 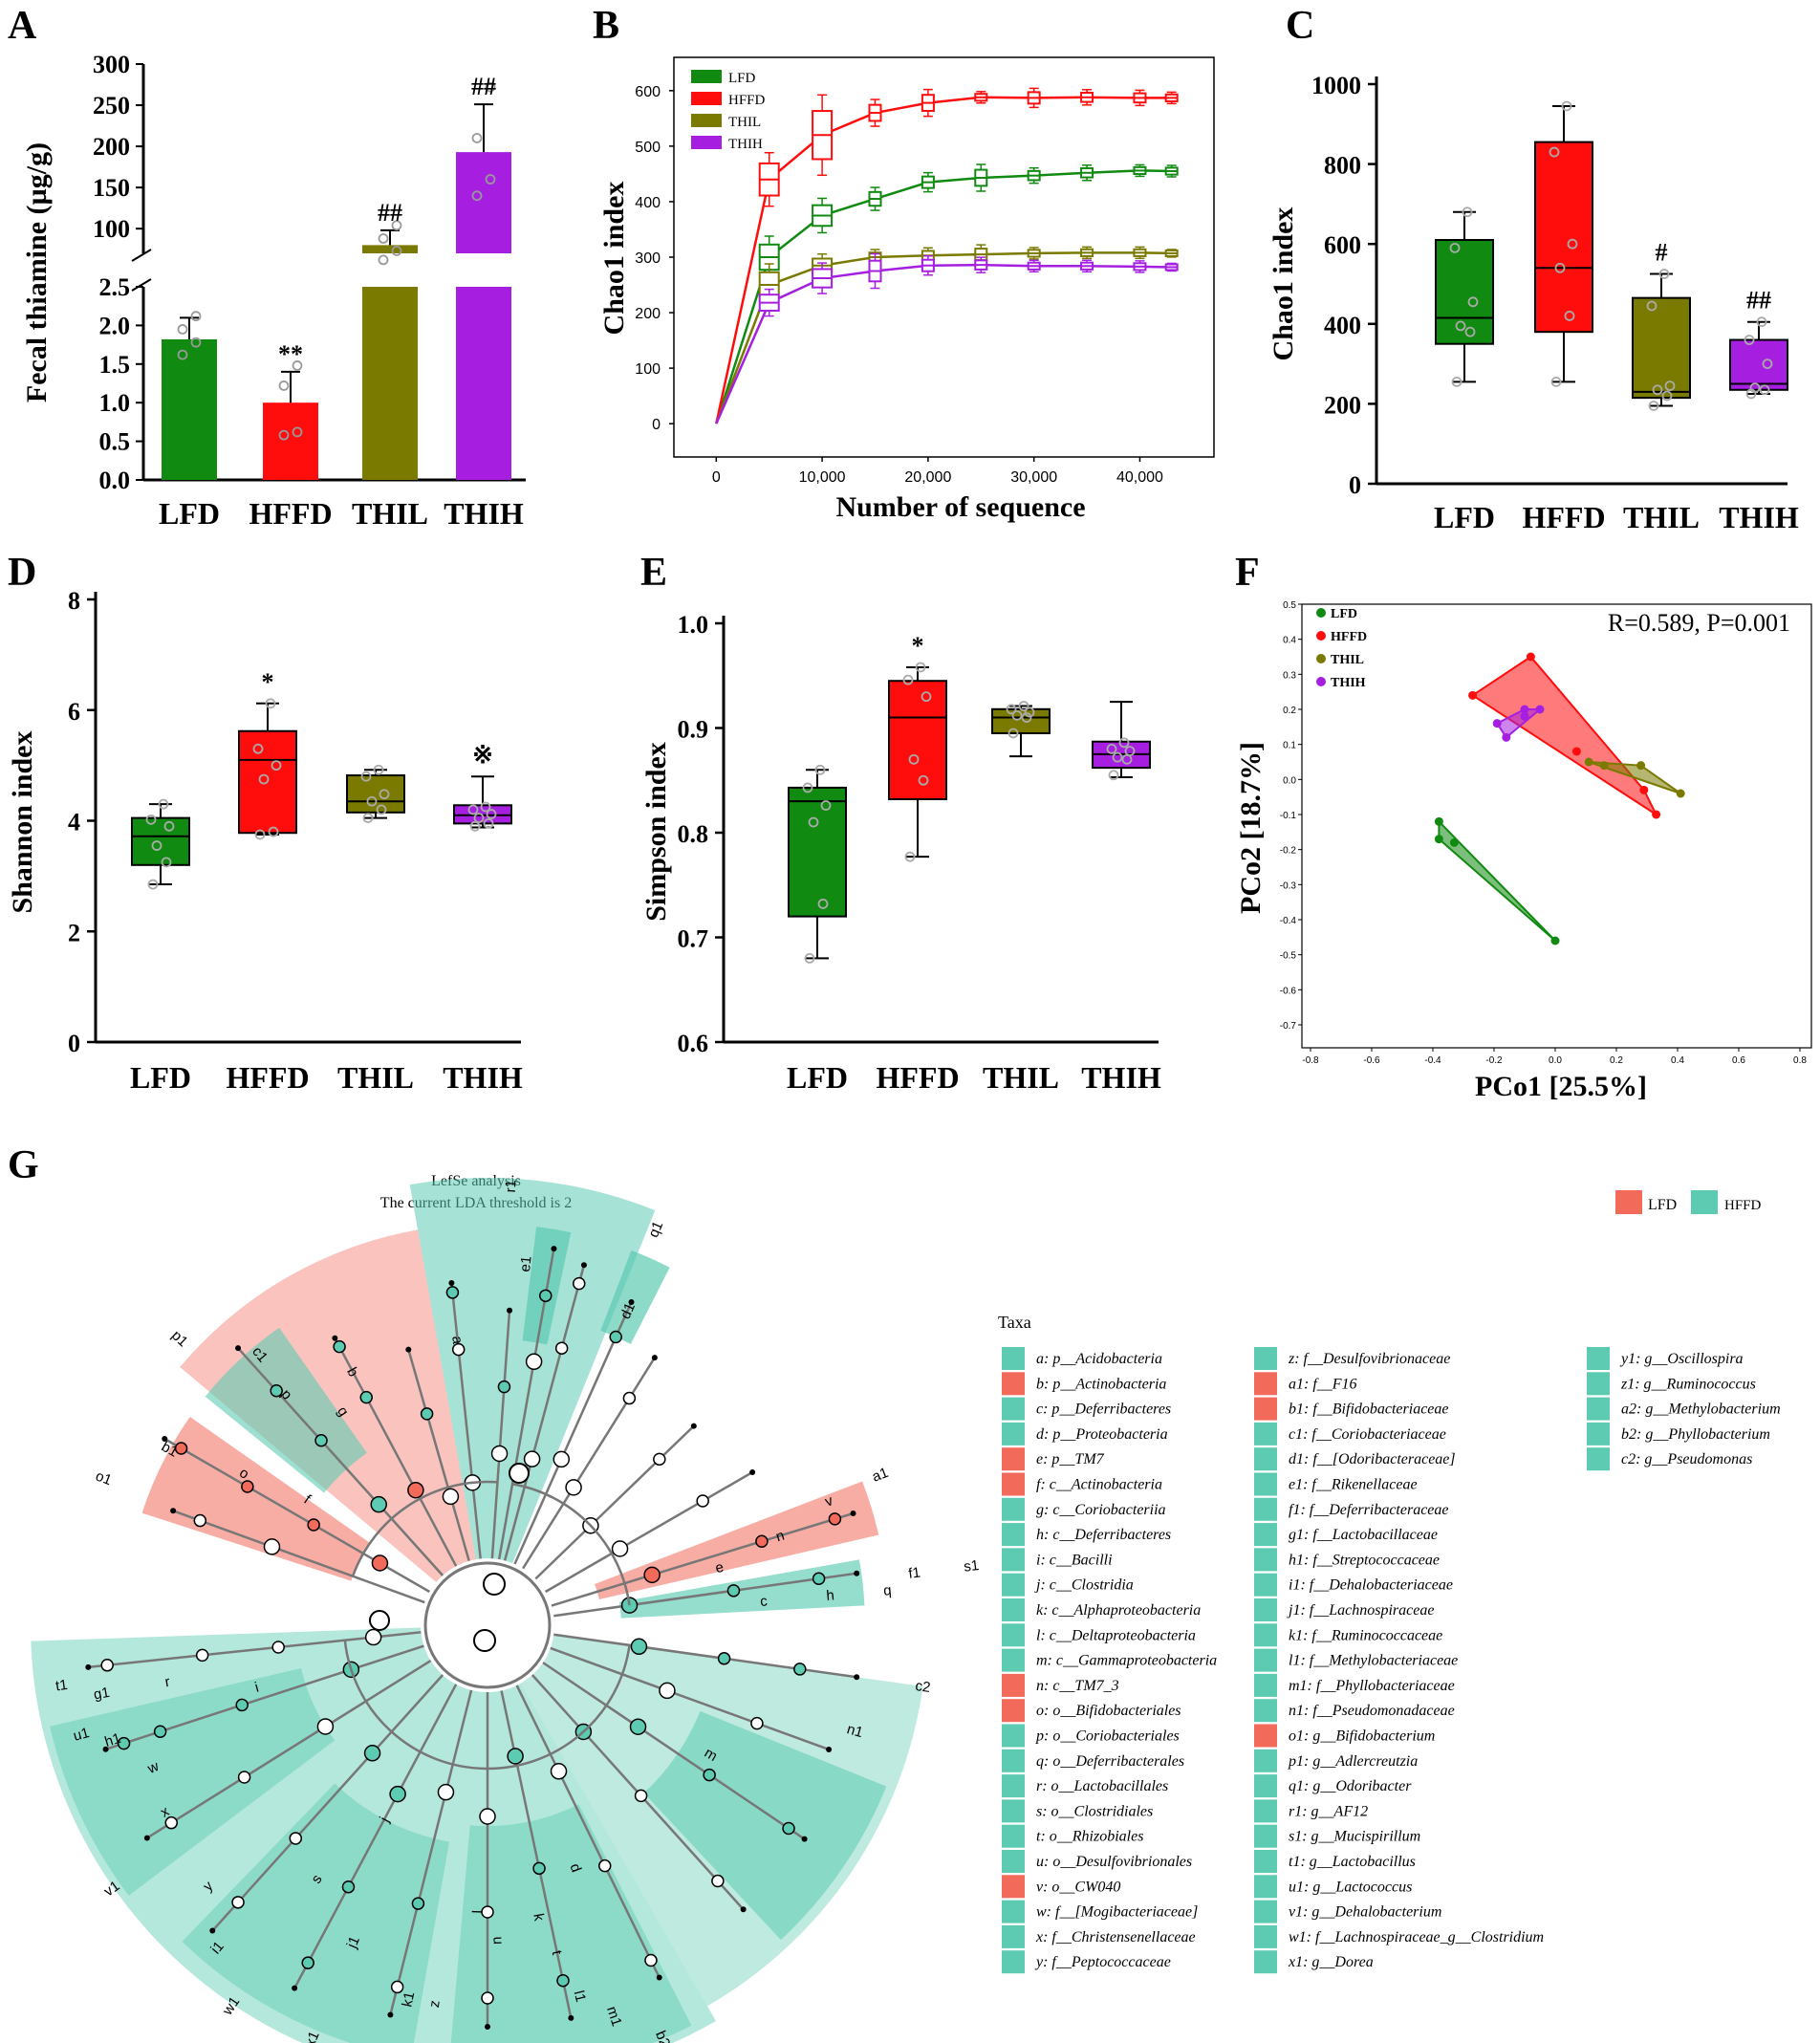 I want to click on y-axis-title: Simpson index, so click(x=656, y=832).